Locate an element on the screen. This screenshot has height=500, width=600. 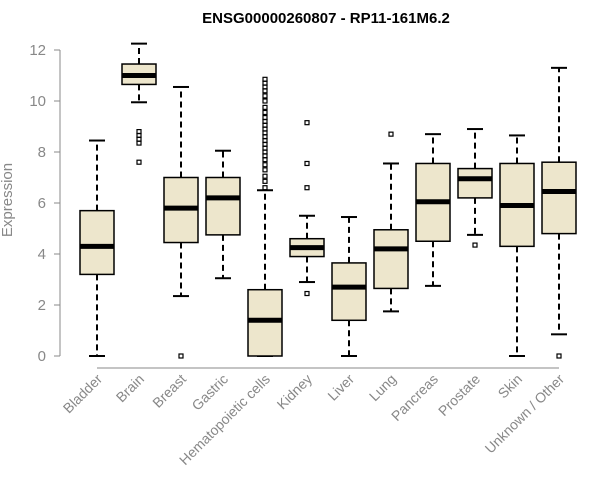
x-tick-label: Liver is located at coordinates (340, 387).